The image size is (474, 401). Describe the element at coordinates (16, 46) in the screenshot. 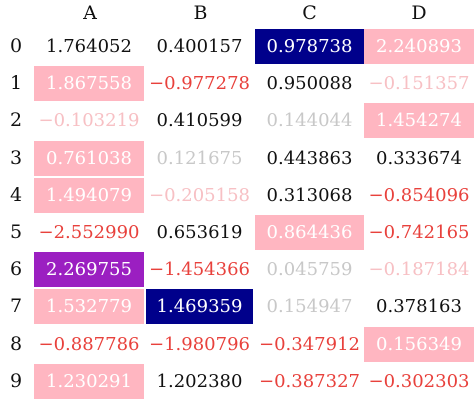

I see `row-index-label: 0` at that location.